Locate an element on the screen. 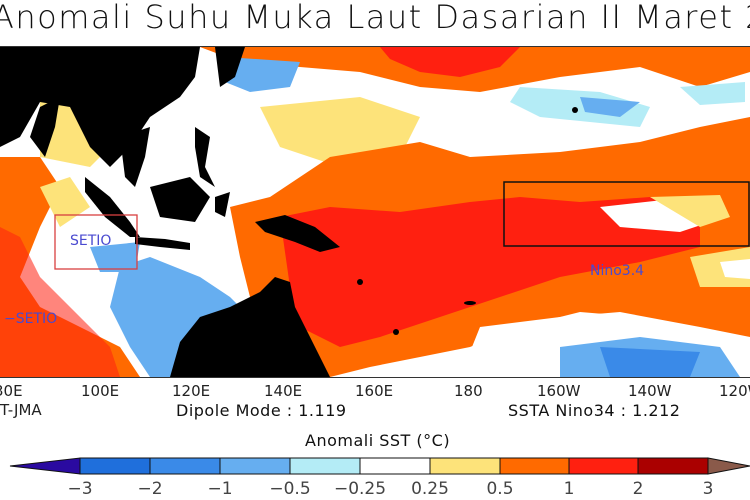  x-tick-label: 120E is located at coordinates (191, 391).